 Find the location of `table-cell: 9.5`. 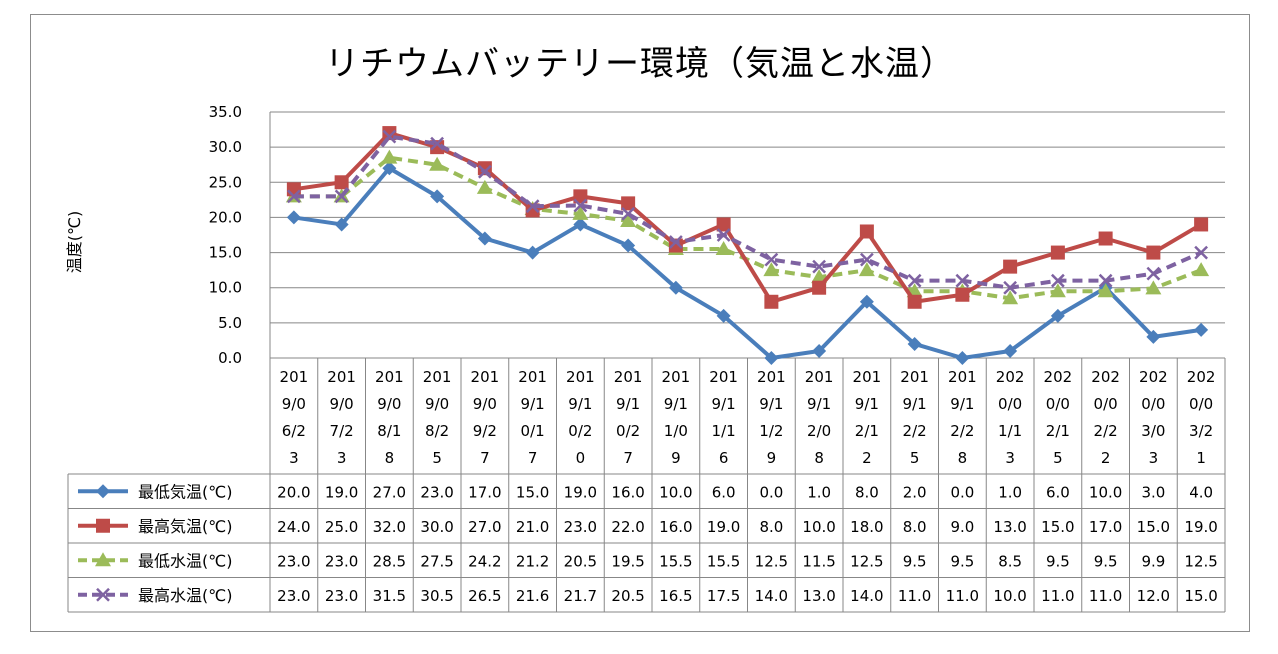

table-cell: 9.5 is located at coordinates (1058, 561).